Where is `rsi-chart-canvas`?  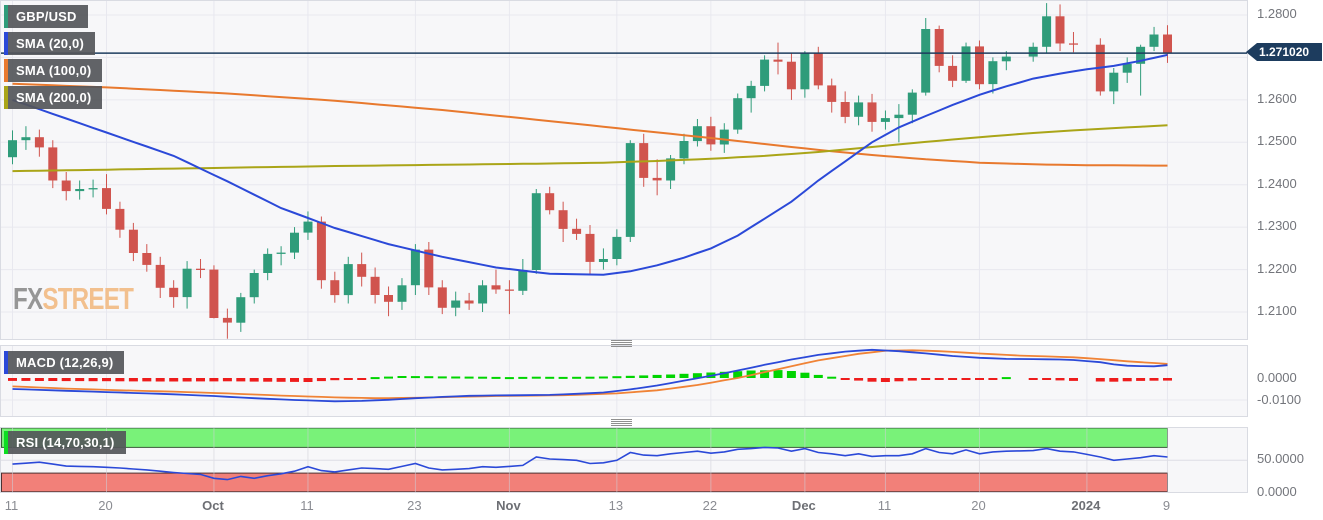
rsi-chart-canvas is located at coordinates (624, 460).